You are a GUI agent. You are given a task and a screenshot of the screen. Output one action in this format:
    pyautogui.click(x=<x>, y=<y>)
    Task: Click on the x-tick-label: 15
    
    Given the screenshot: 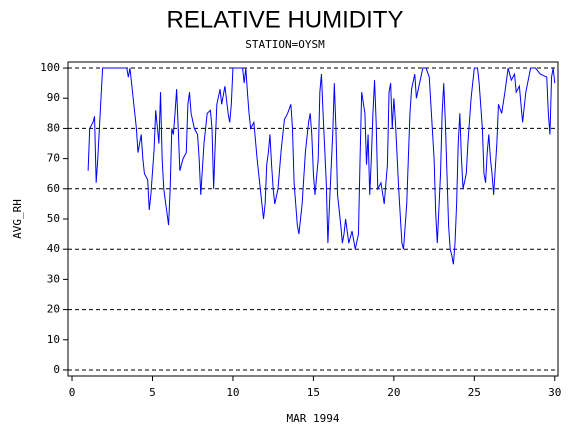 What is the action you would take?
    pyautogui.click(x=313, y=392)
    